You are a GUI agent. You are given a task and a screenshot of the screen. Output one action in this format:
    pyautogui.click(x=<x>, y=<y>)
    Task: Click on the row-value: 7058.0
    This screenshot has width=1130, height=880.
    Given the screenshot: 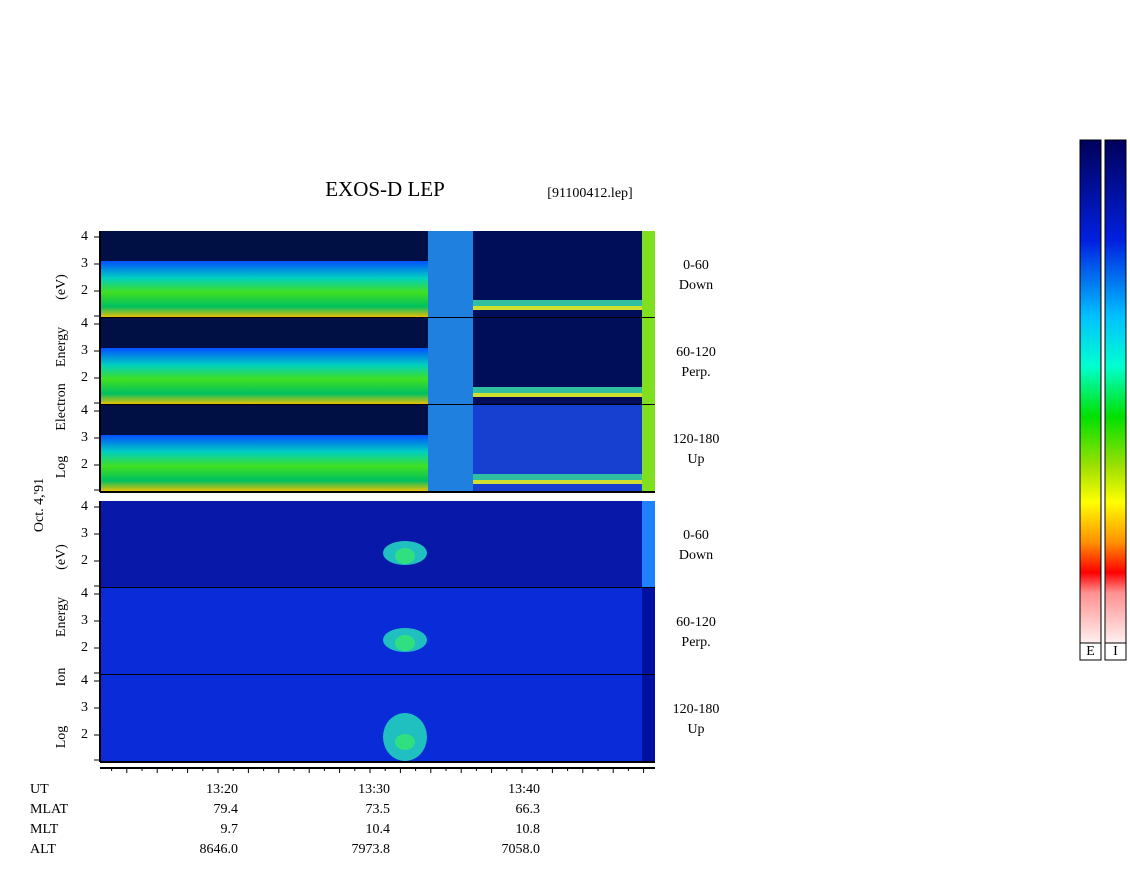 What is the action you would take?
    pyautogui.click(x=521, y=849)
    